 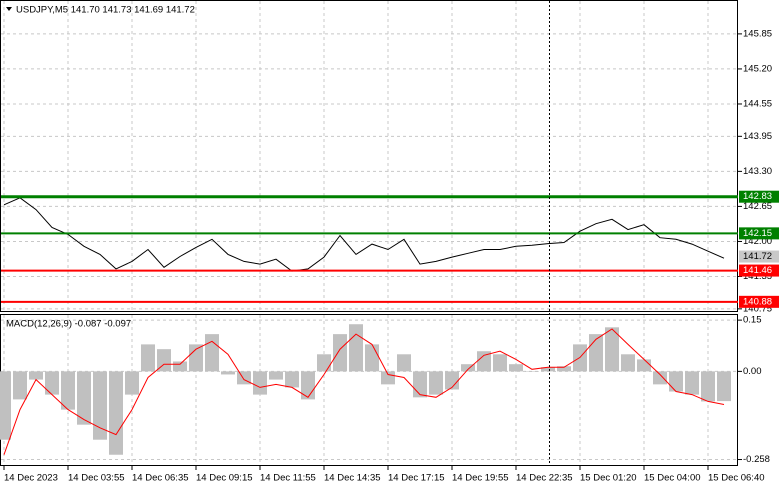 I want to click on price-line, so click(x=364, y=234).